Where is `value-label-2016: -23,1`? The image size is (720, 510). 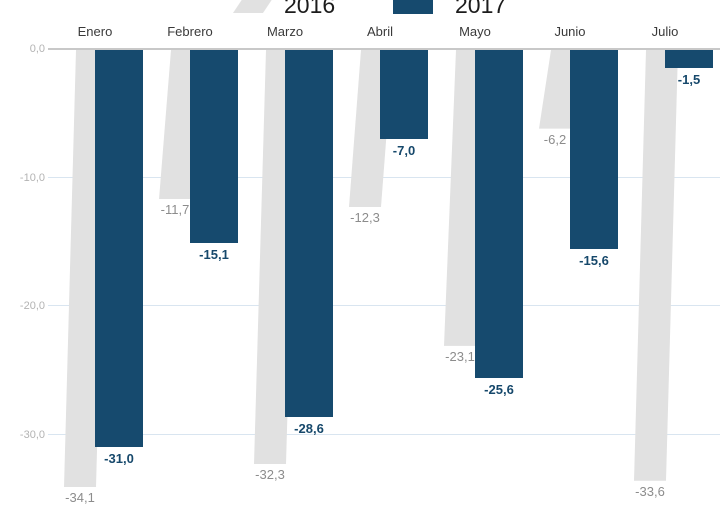
value-label-2016: -23,1 is located at coordinates (460, 356).